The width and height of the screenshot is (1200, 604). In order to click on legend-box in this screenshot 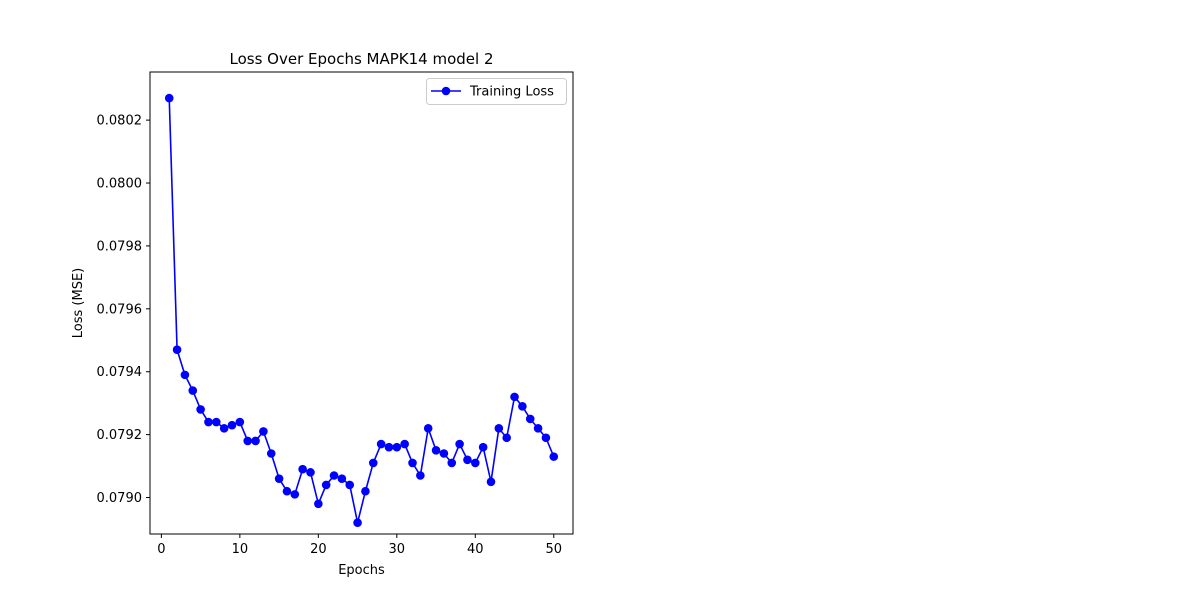, I will do `click(496, 91)`.